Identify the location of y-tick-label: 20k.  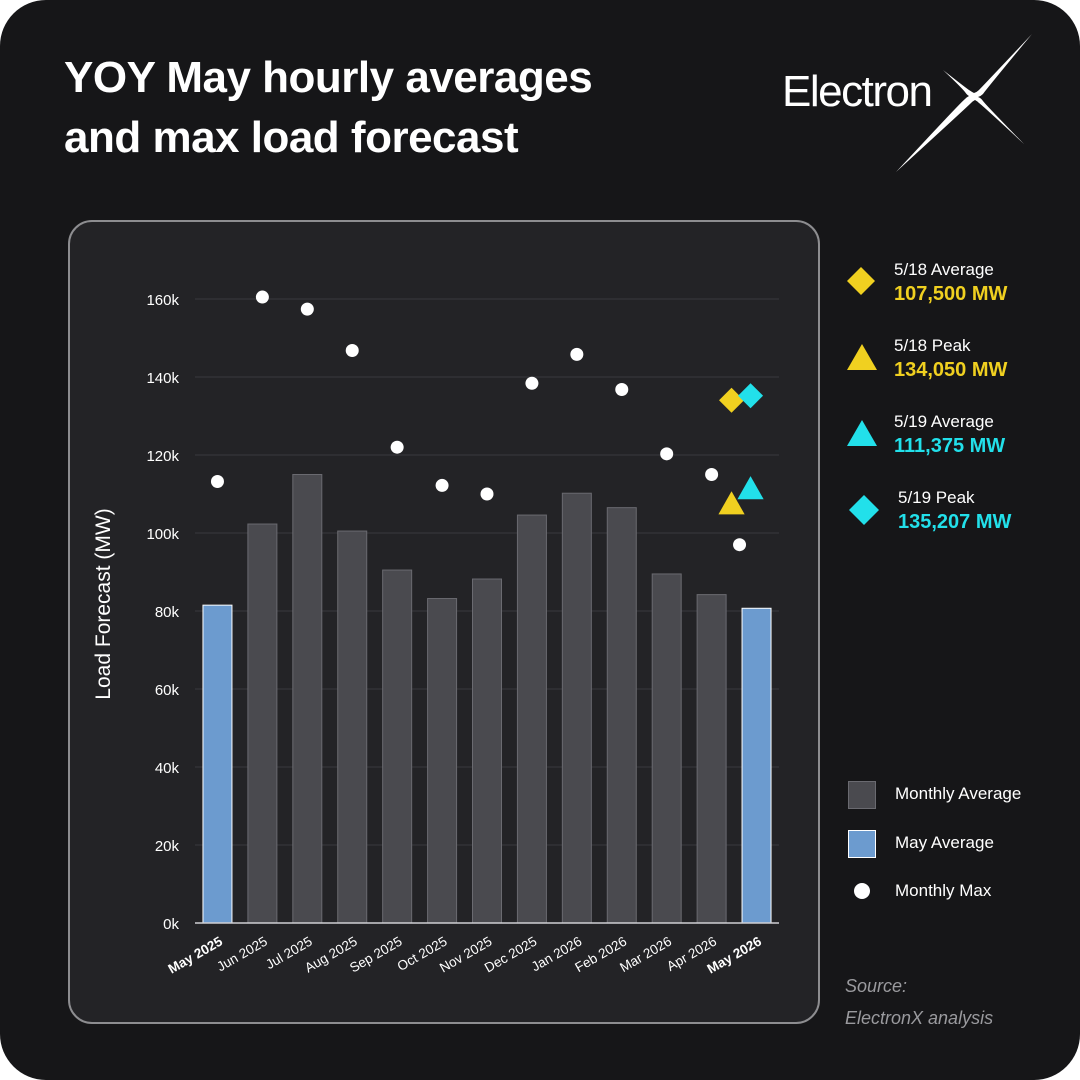
(167, 846).